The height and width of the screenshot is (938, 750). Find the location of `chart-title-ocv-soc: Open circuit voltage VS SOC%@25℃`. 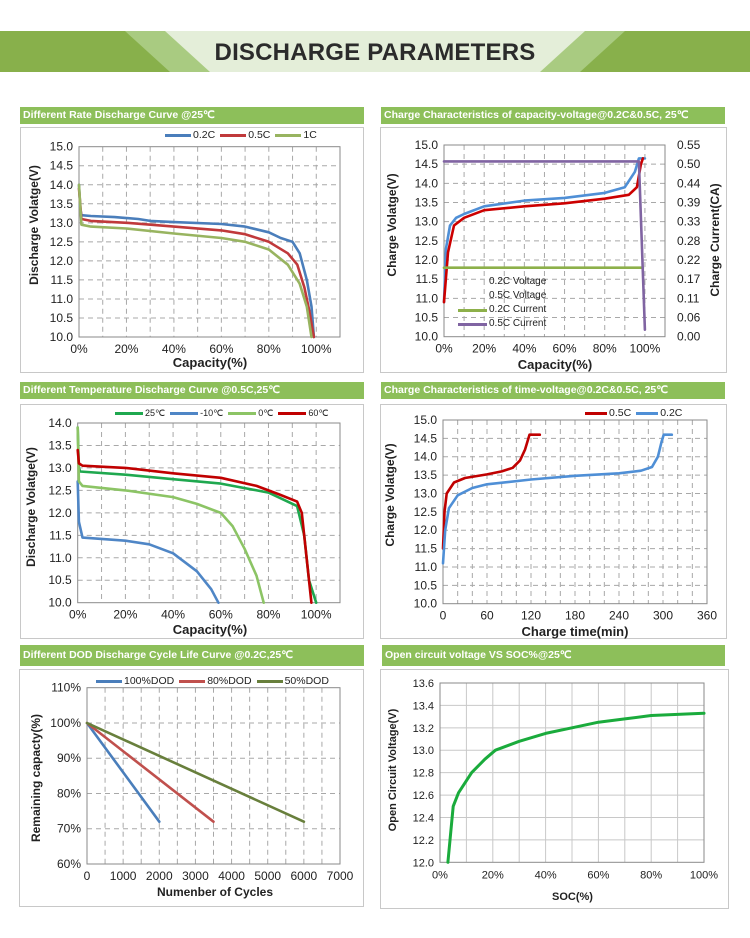

chart-title-ocv-soc: Open circuit voltage VS SOC%@25℃ is located at coordinates (553, 655).